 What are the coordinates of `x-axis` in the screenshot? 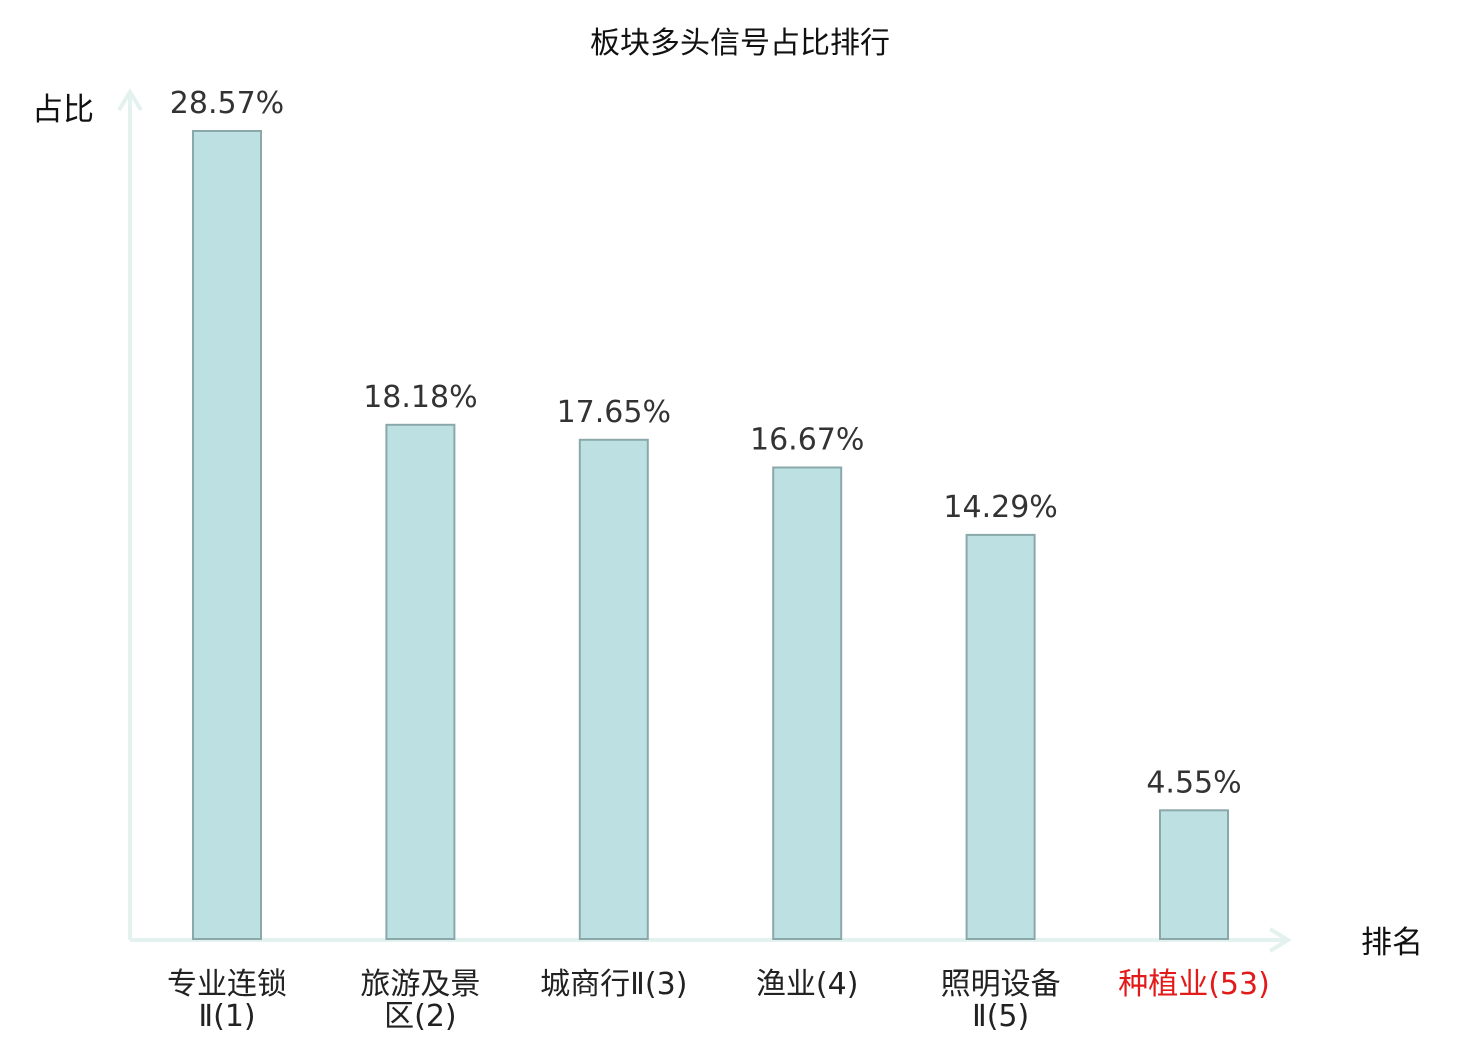 It's located at (711, 940).